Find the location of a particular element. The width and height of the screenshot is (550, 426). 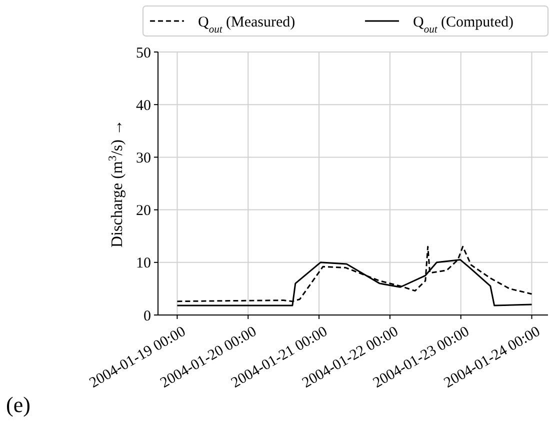

y-tick-label: 10 is located at coordinates (143, 264).